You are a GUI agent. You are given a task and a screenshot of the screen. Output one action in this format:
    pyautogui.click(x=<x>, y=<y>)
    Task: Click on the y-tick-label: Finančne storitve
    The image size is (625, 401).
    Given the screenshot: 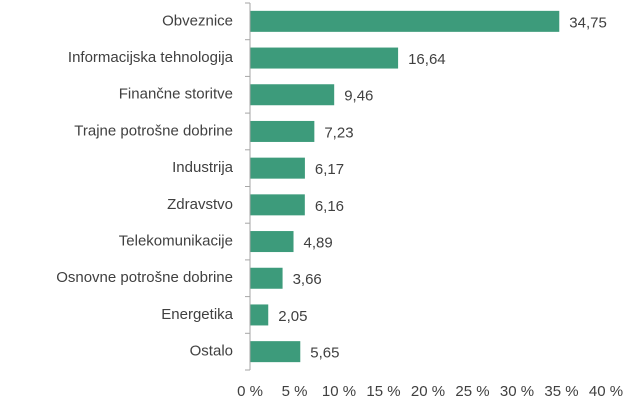 What is the action you would take?
    pyautogui.click(x=176, y=94)
    